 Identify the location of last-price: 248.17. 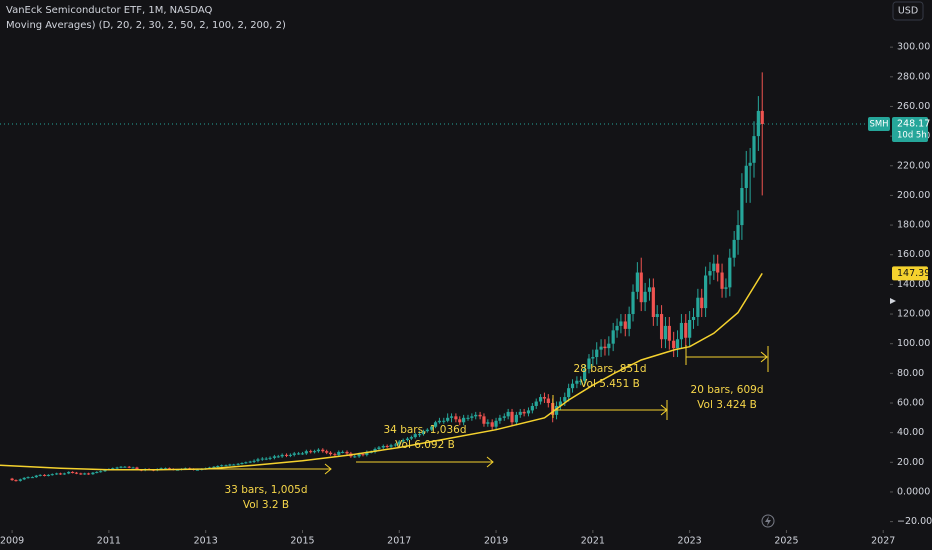
(913, 123).